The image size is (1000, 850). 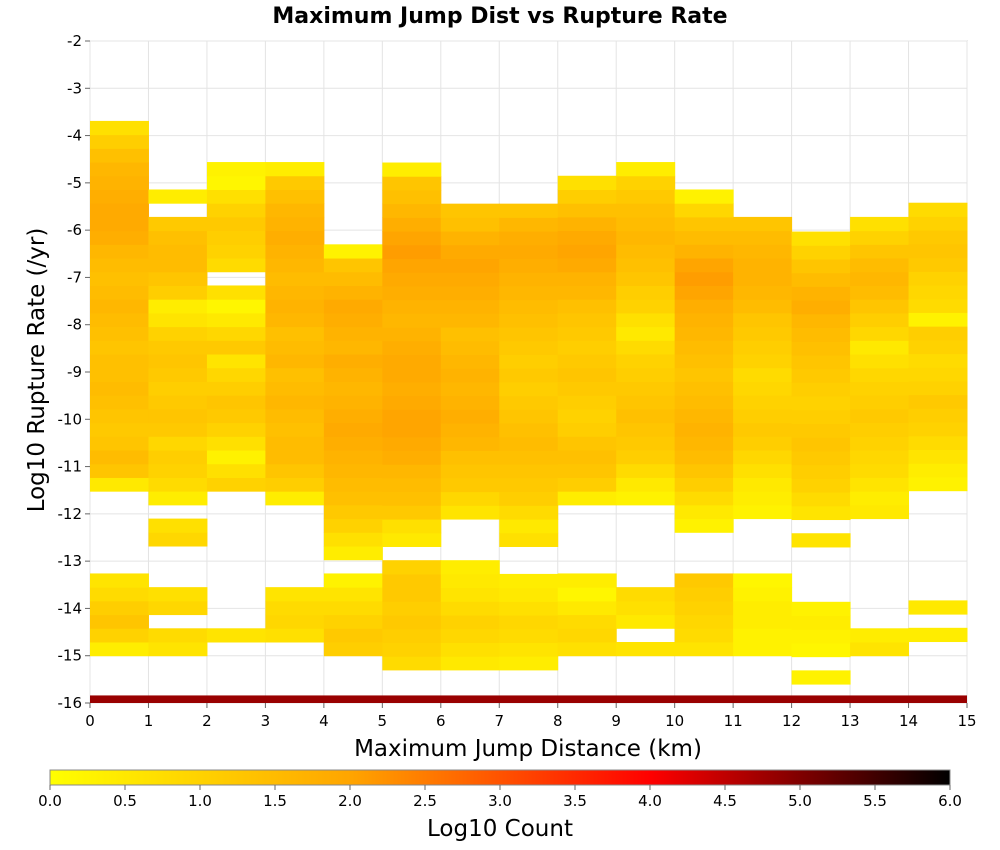 What do you see at coordinates (575, 801) in the screenshot?
I see `colorbar-tick-label: 3.5` at bounding box center [575, 801].